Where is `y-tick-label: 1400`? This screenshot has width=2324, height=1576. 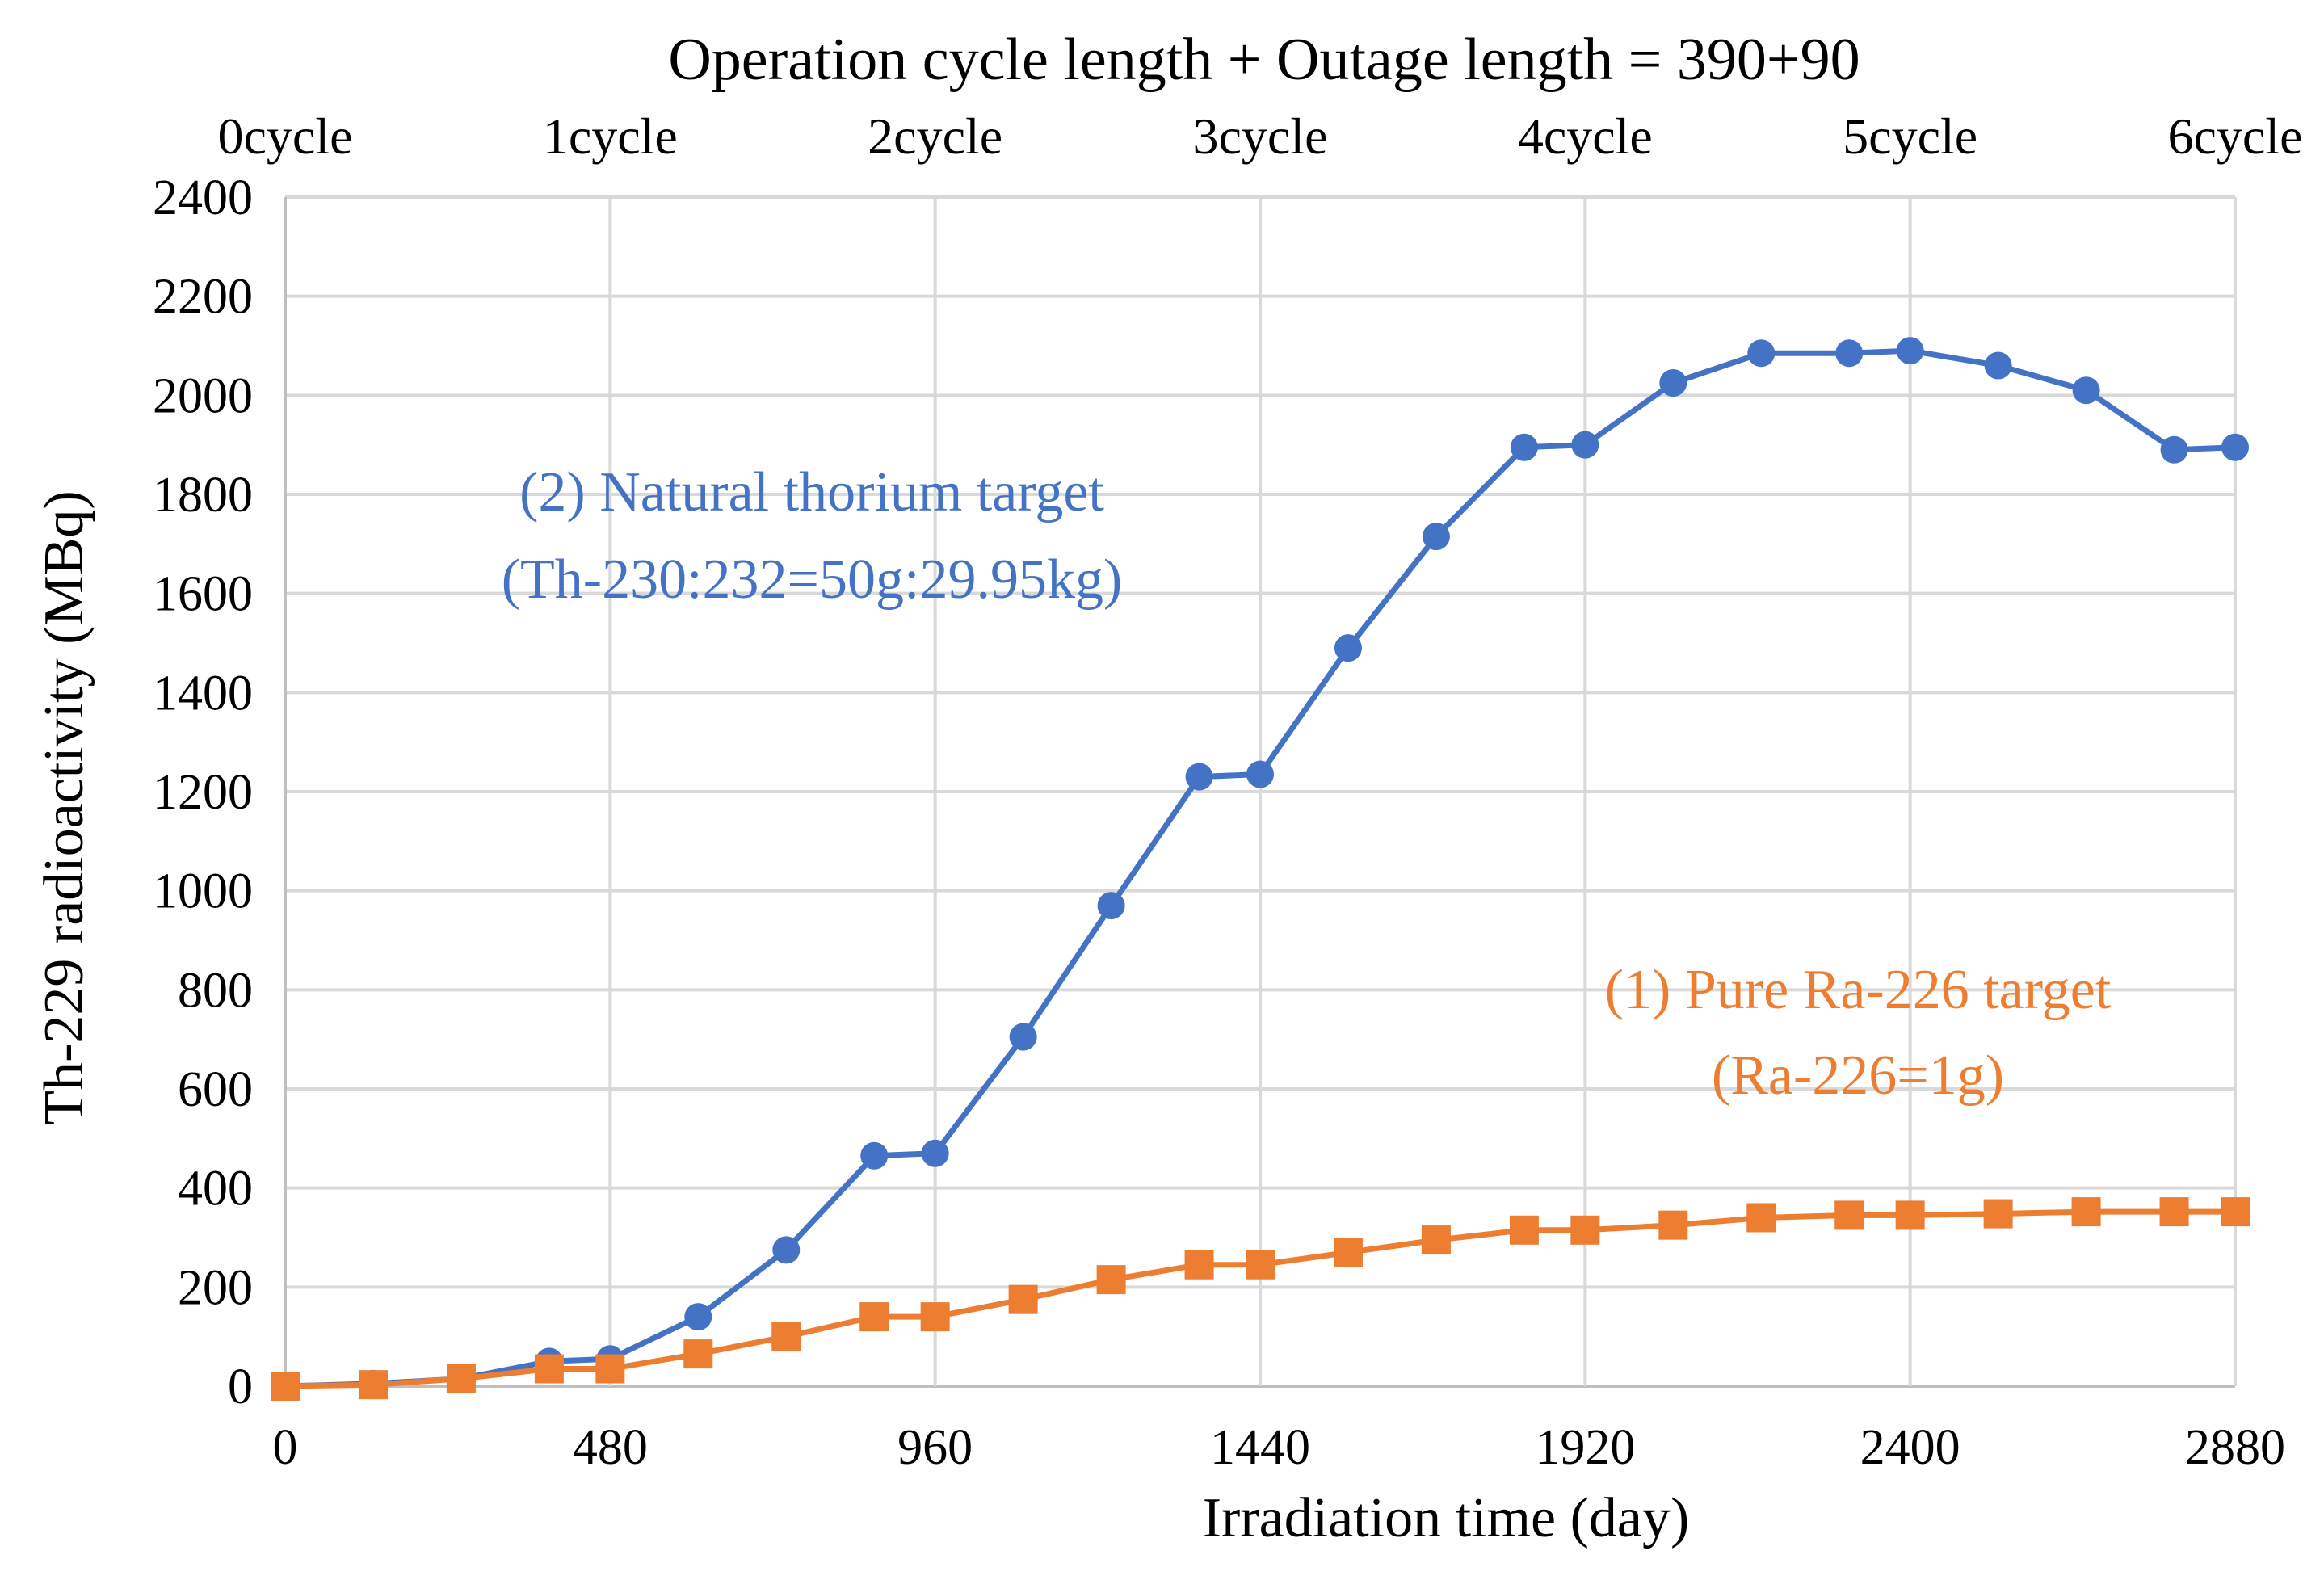
y-tick-label: 1400 is located at coordinates (203, 693).